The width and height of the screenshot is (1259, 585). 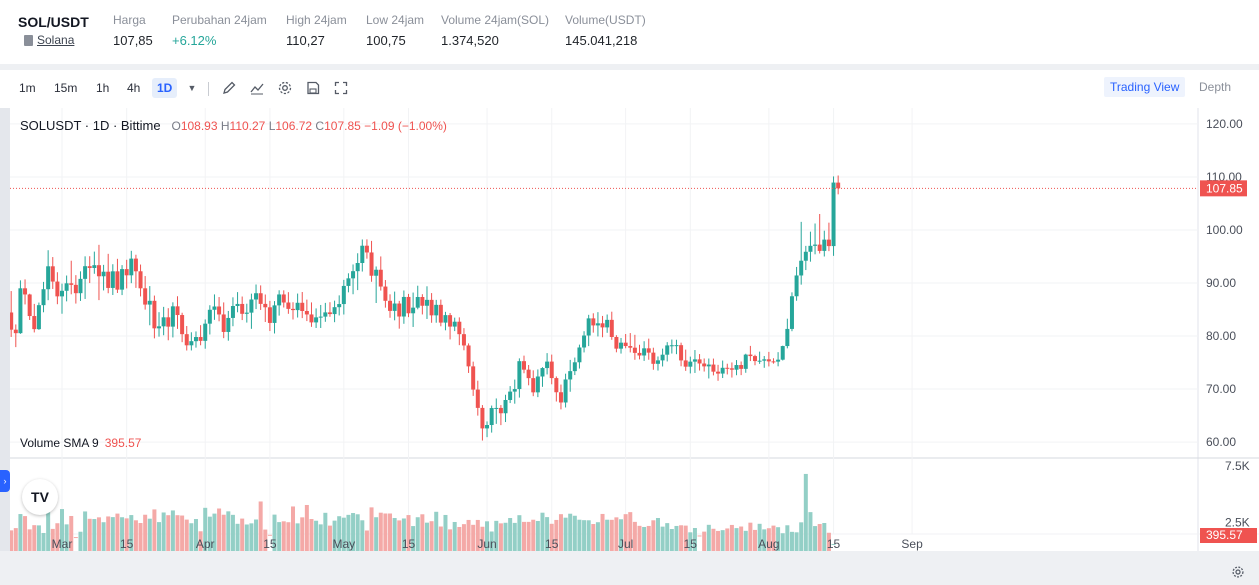 I want to click on chart-settings-icon, so click(x=1238, y=574).